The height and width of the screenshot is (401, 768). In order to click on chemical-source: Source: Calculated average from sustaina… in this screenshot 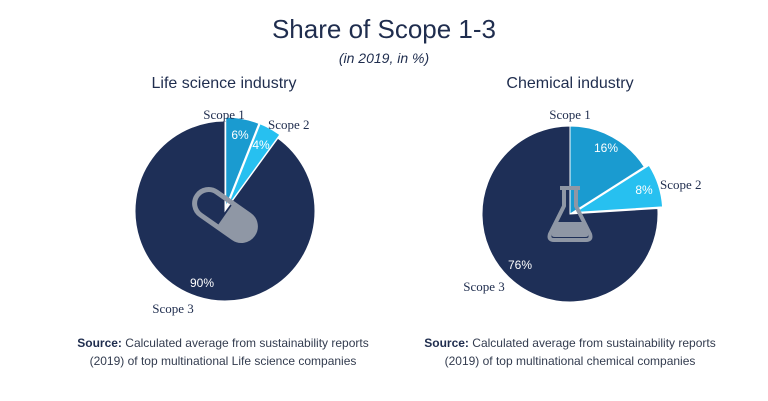, I will do `click(570, 352)`.